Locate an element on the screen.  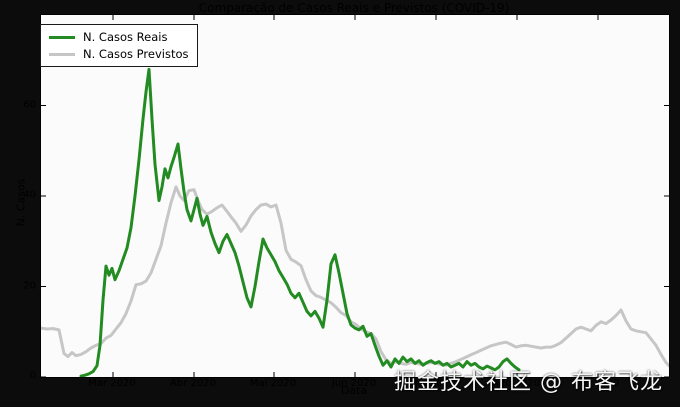
watermark: 掘金技术社区 @ 布客飞龙 is located at coordinates (528, 382).